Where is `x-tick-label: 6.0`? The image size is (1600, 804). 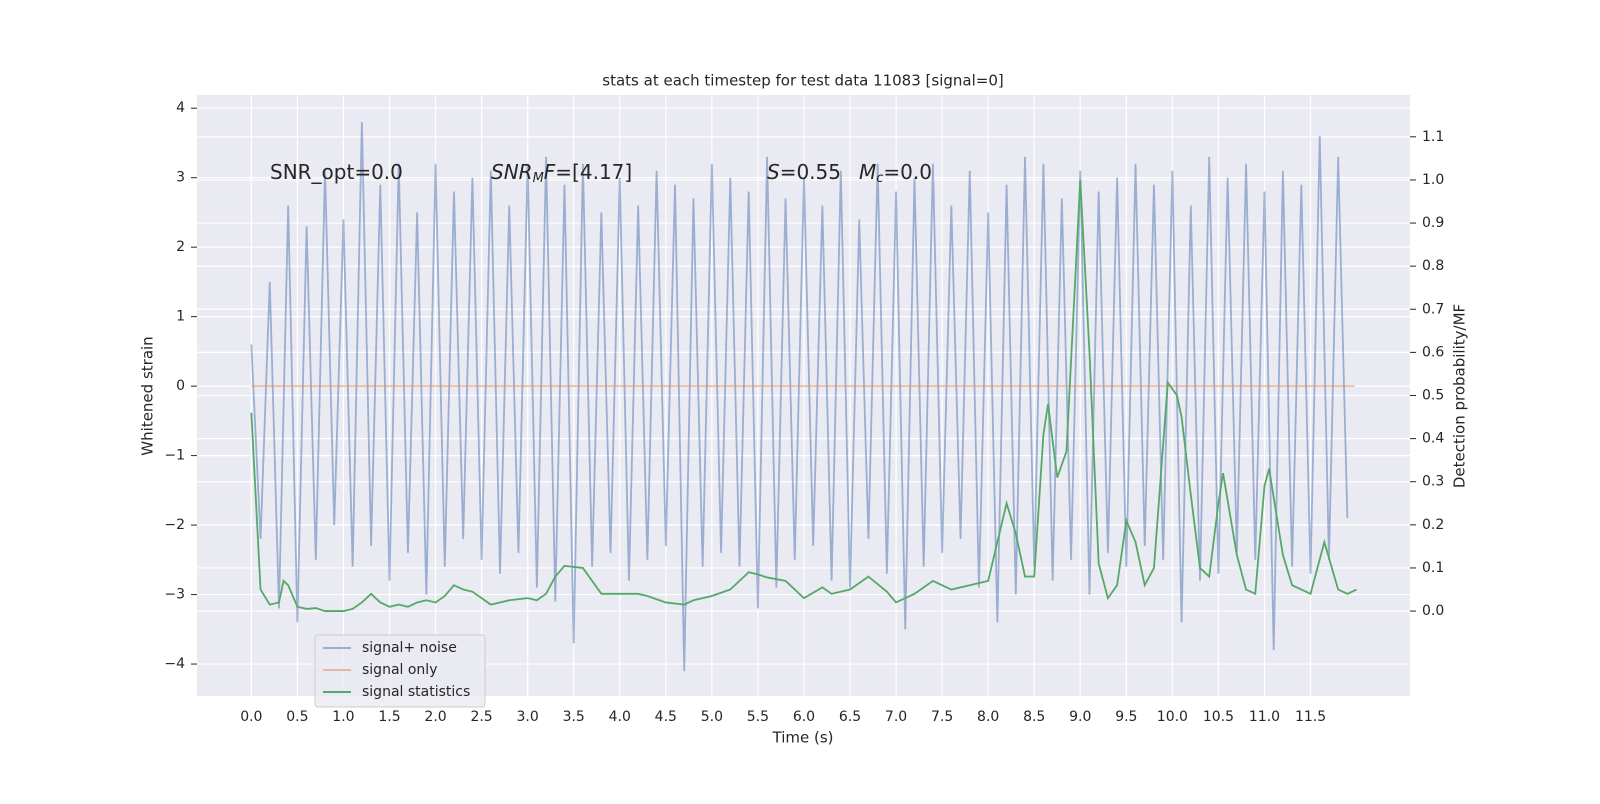 x-tick-label: 6.0 is located at coordinates (804, 717).